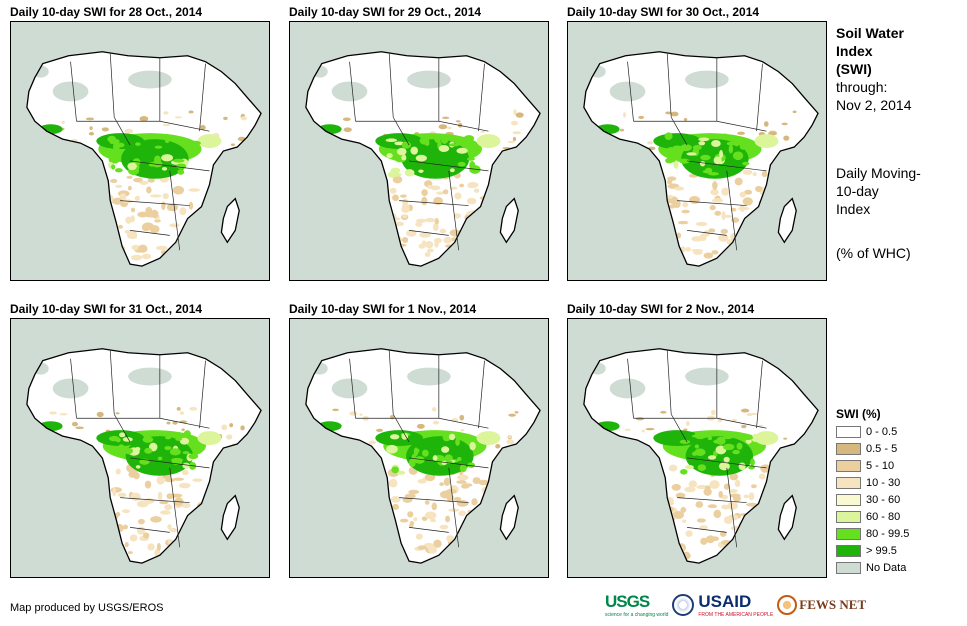 This screenshot has height=626, width=967. What do you see at coordinates (848, 567) in the screenshot?
I see `legend-swatch` at bounding box center [848, 567].